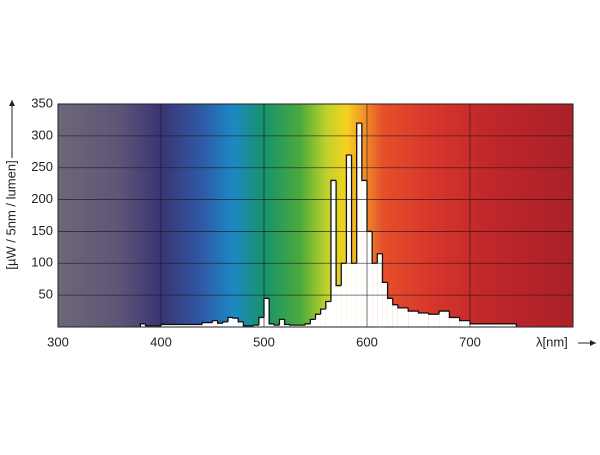  What do you see at coordinates (46, 294) in the screenshot?
I see `y-tick-label: 50` at bounding box center [46, 294].